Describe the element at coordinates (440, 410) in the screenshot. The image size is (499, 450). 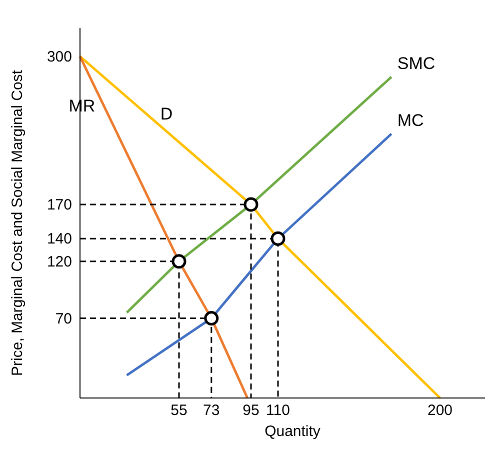
I see `x-tick-label: 200` at that location.